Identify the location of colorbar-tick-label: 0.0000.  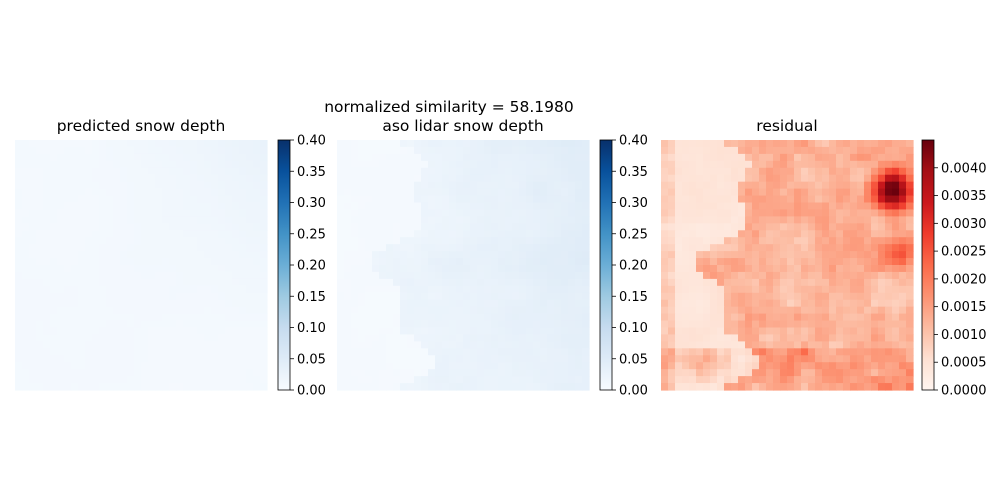
(964, 391).